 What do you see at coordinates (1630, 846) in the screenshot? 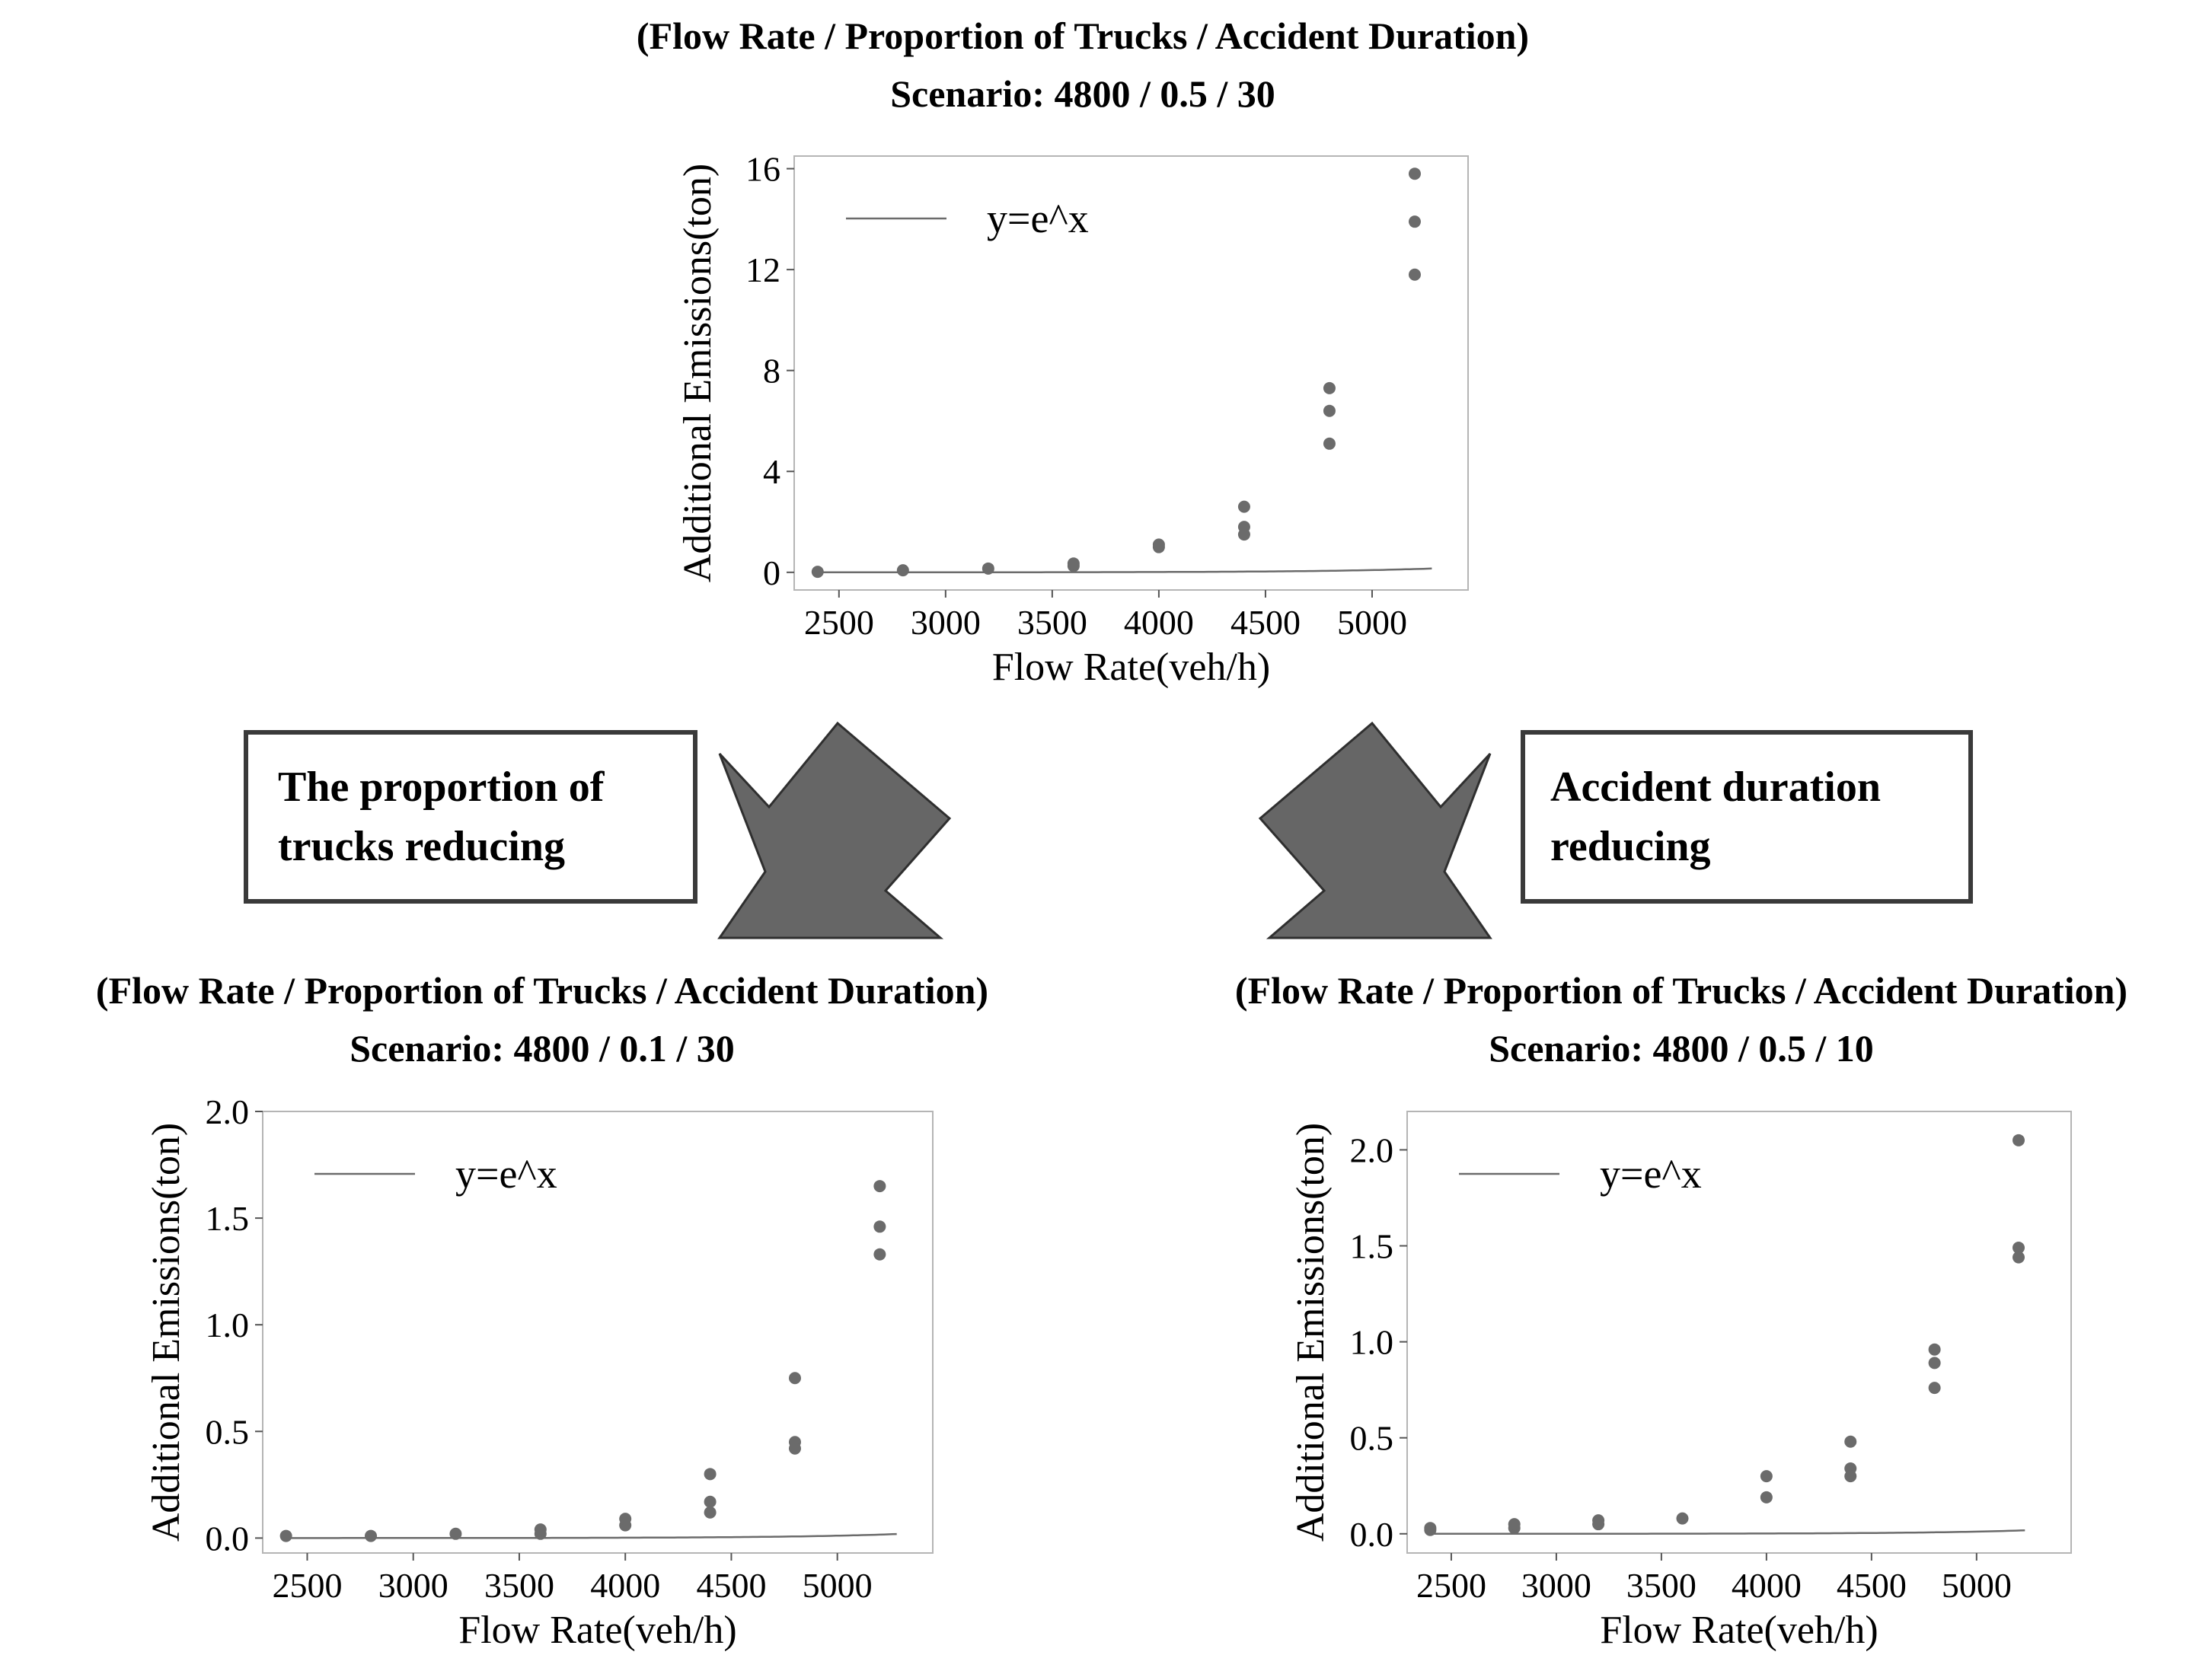
I see `box-duration-reducing-line2: reducing` at bounding box center [1630, 846].